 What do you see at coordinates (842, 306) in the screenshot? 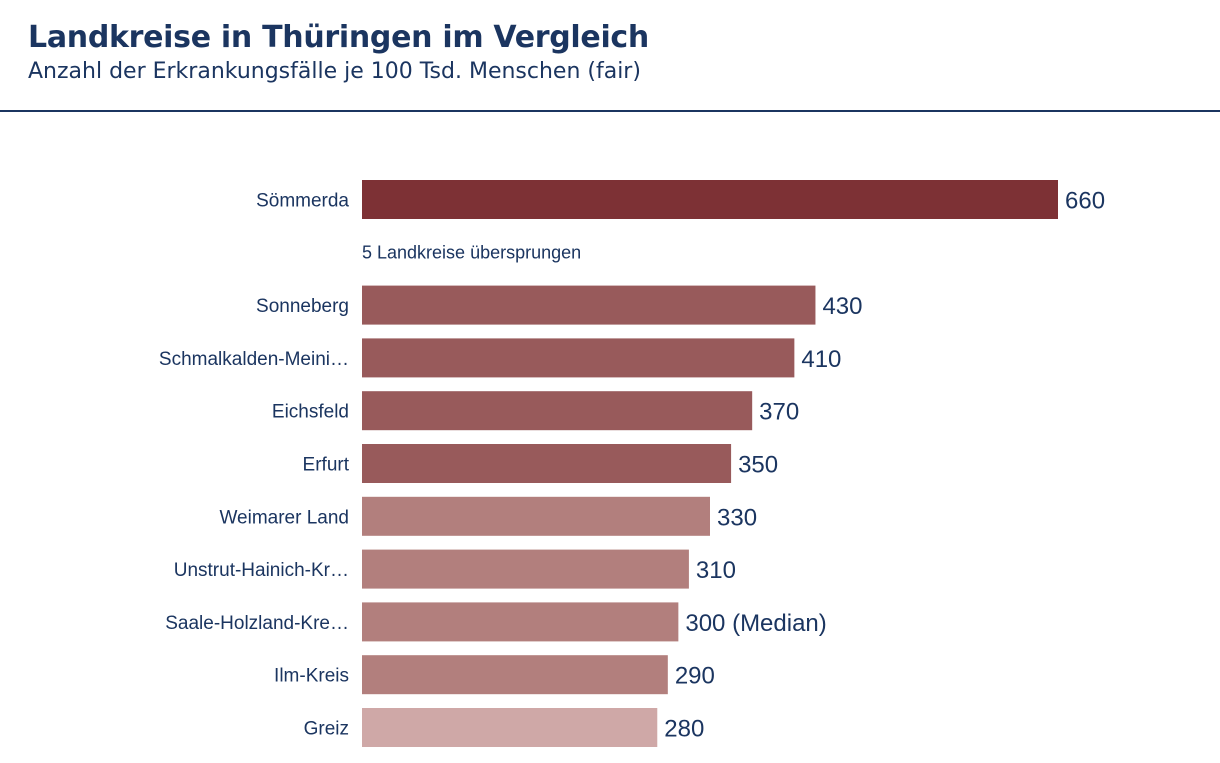
I see `value-label: 430` at bounding box center [842, 306].